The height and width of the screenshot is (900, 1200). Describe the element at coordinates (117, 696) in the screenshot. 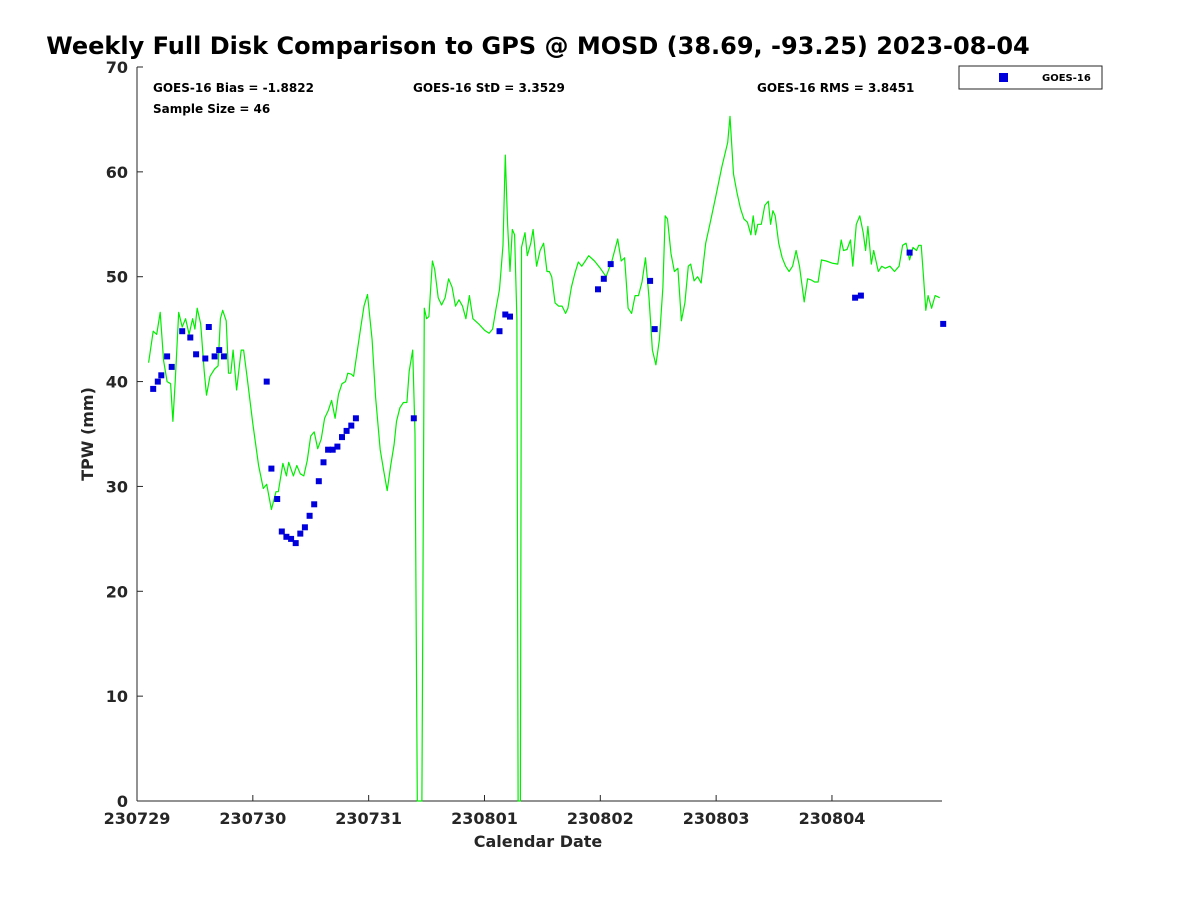

I see `y-tick-label: 10` at that location.